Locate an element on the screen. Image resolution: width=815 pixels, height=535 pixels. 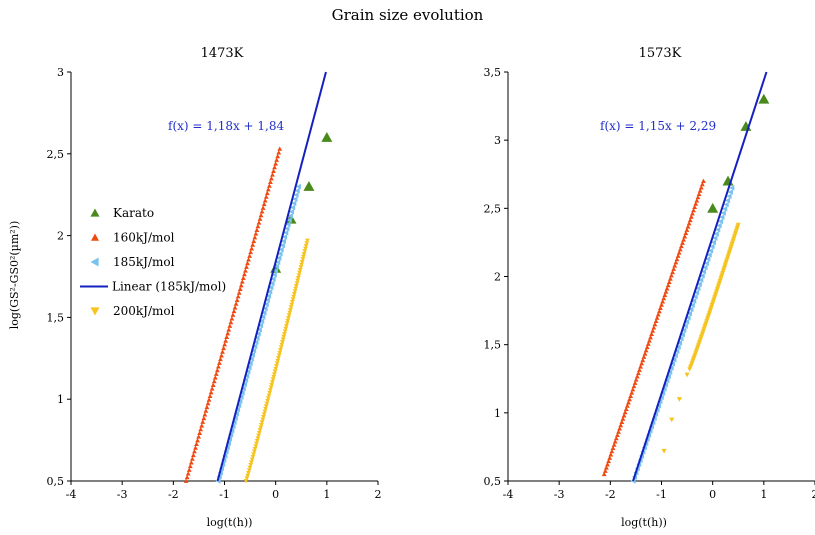
legend-label: Karato is located at coordinates (133, 213).